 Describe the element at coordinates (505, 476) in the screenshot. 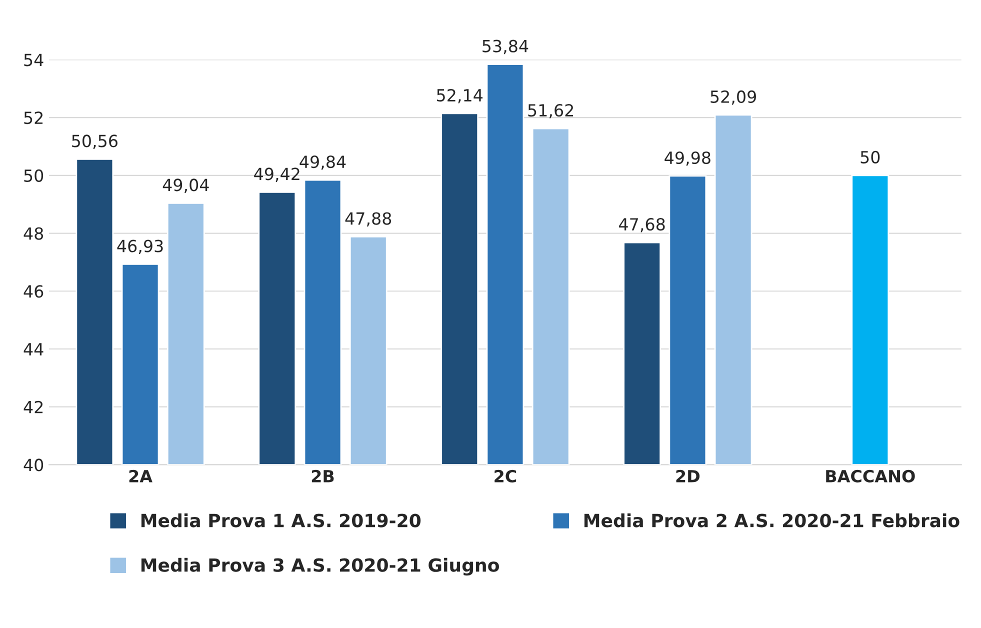

I see `x-tick-label: 2C` at that location.